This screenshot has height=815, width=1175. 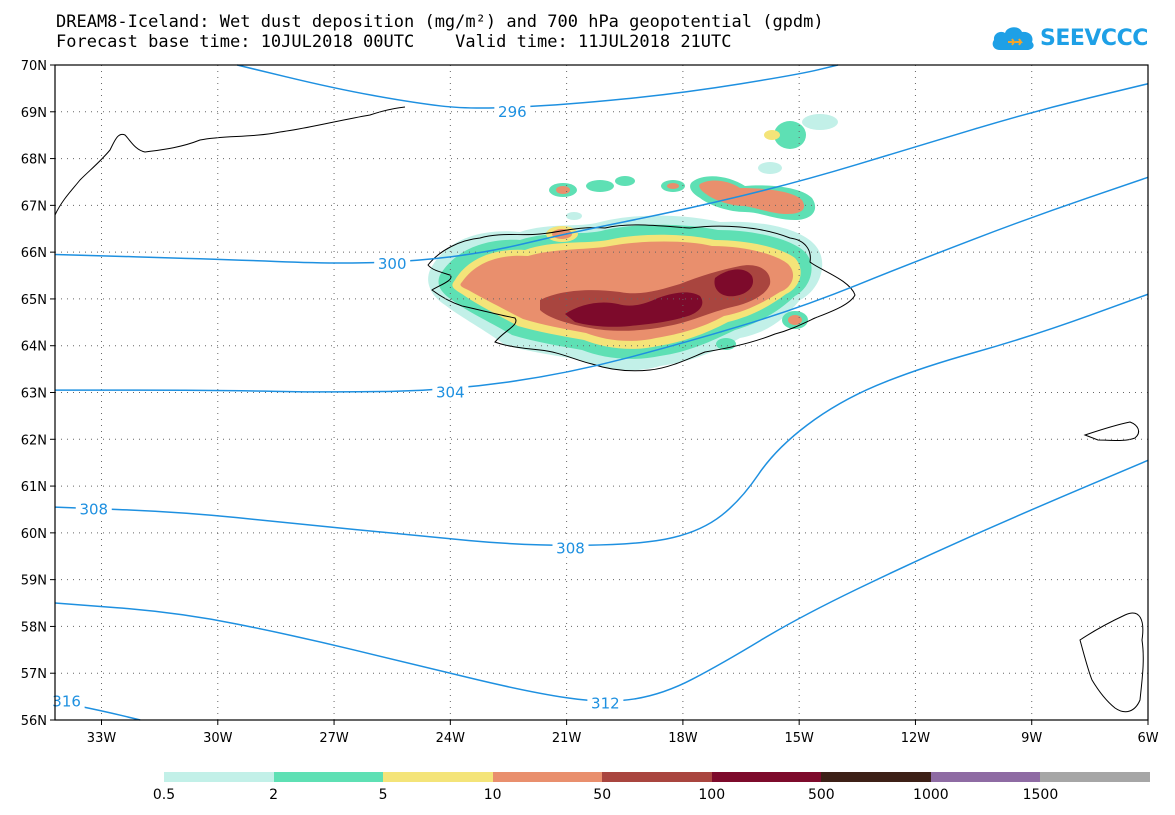 What do you see at coordinates (916, 738) in the screenshot?
I see `lon-tick-label: 12W` at bounding box center [916, 738].